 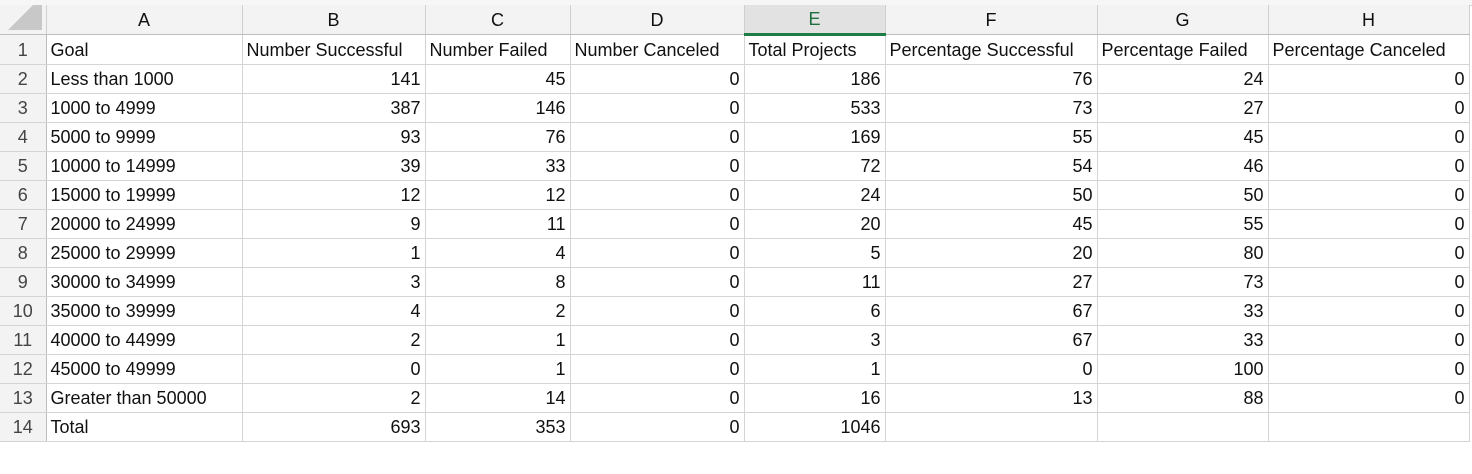 What do you see at coordinates (991, 224) in the screenshot?
I see `cell-f7: 45` at bounding box center [991, 224].